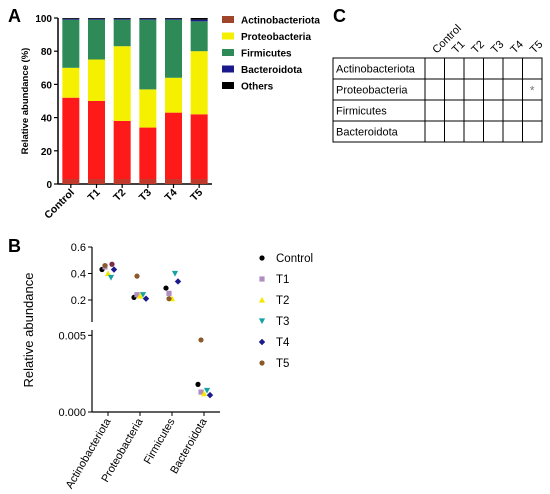 This screenshot has height=494, width=550. Describe the element at coordinates (294, 259) in the screenshot. I see `legend-label: Control` at that location.